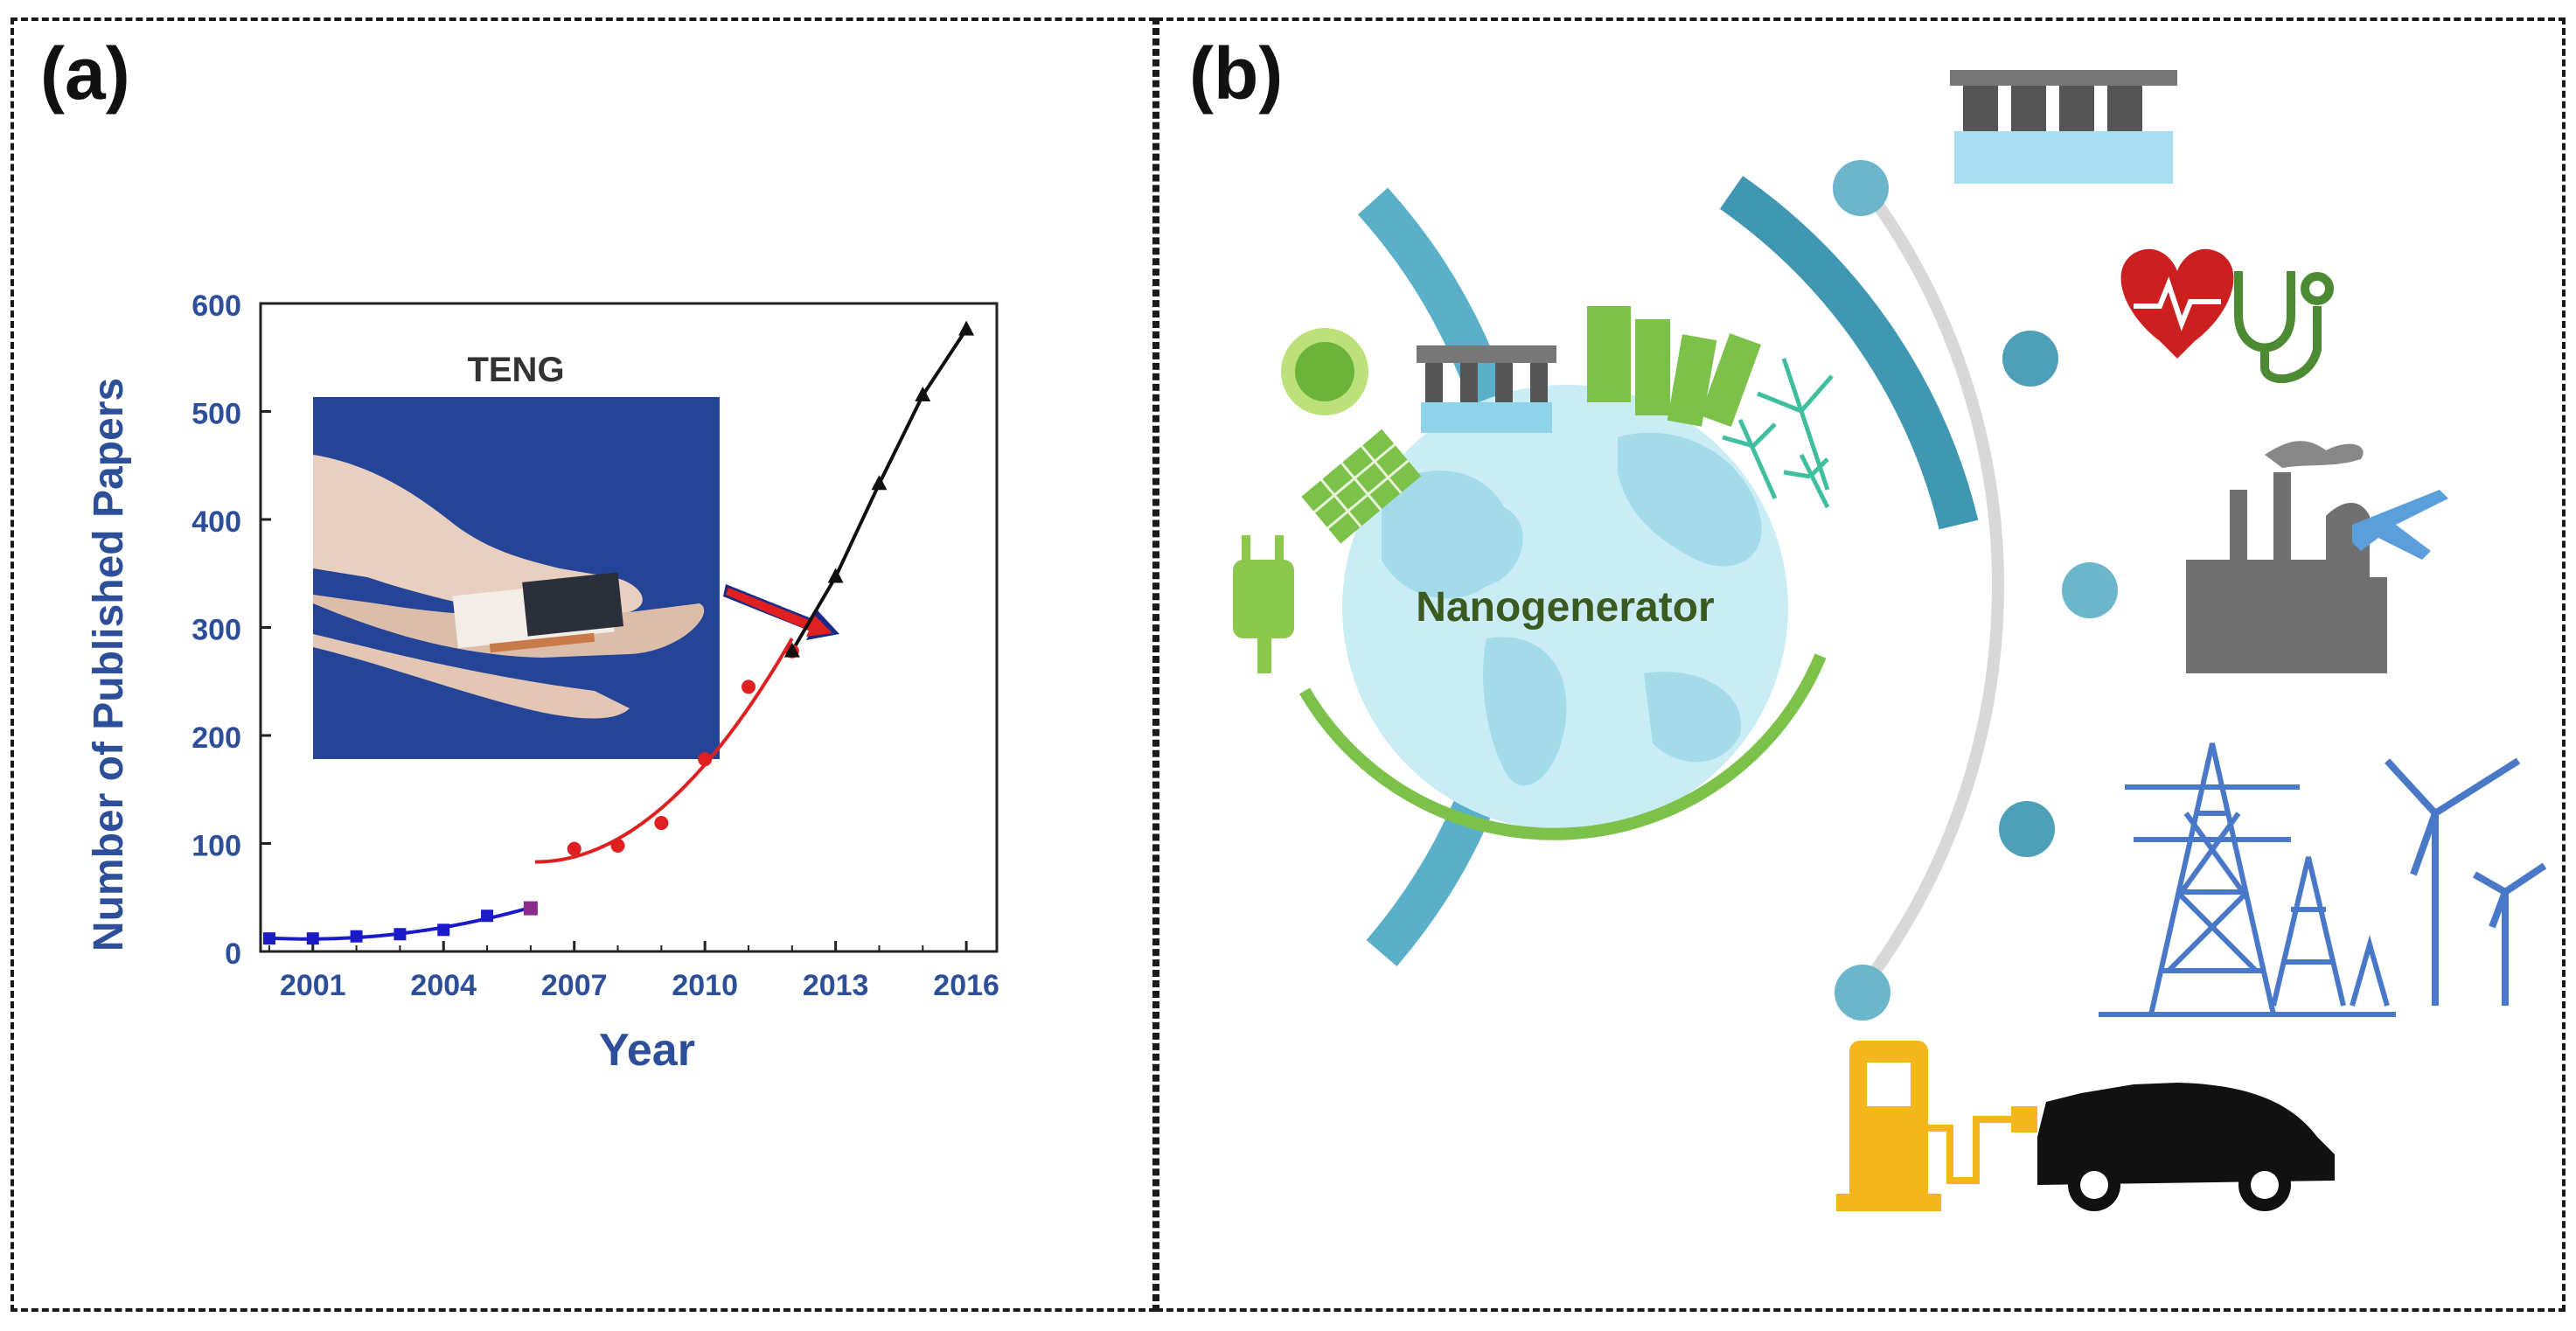 The image size is (2576, 1331). Describe the element at coordinates (1263, 604) in the screenshot. I see `plug-icon` at that location.